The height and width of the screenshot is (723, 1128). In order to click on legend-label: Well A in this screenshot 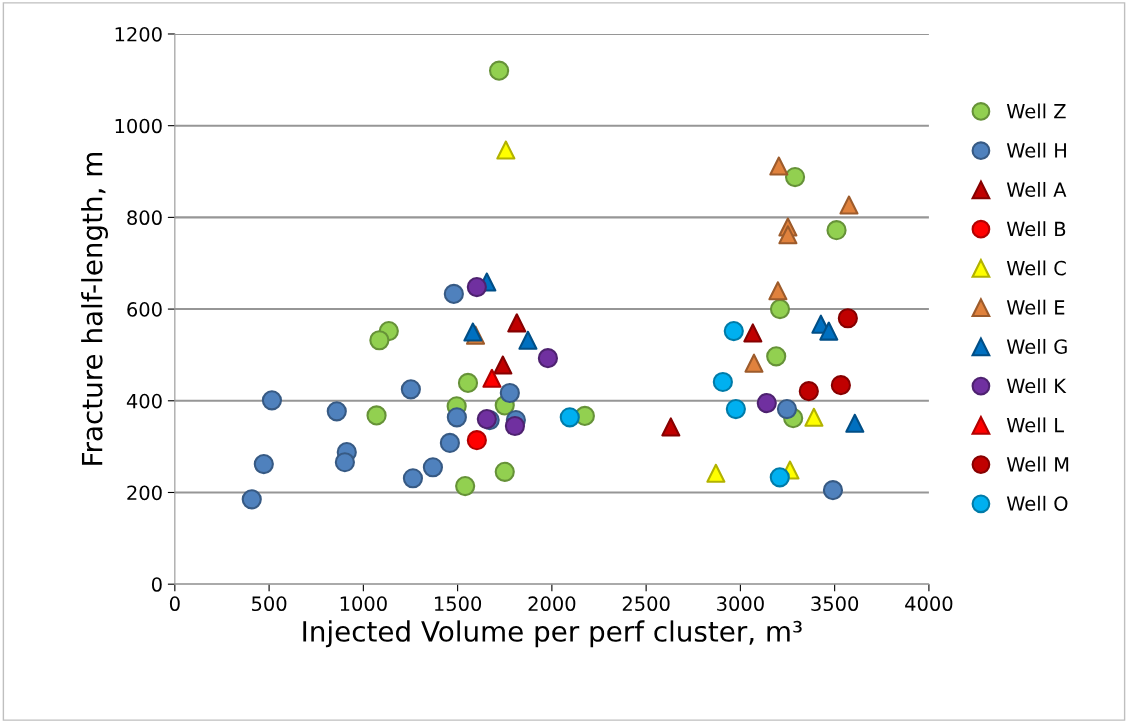, I will do `click(1036, 189)`.